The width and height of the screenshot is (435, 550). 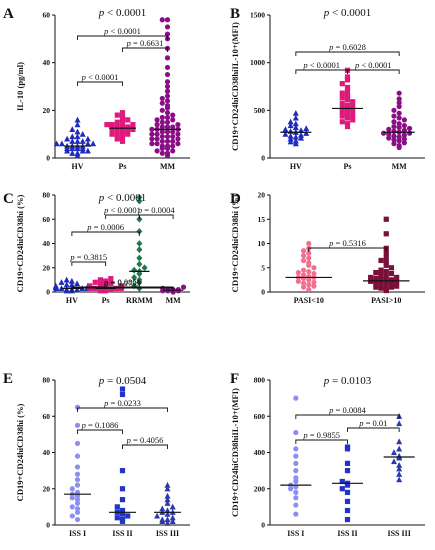 What do you see at coordinates (347, 47) in the screenshot?
I see `p-value-label: p = 0.6028` at bounding box center [347, 47].